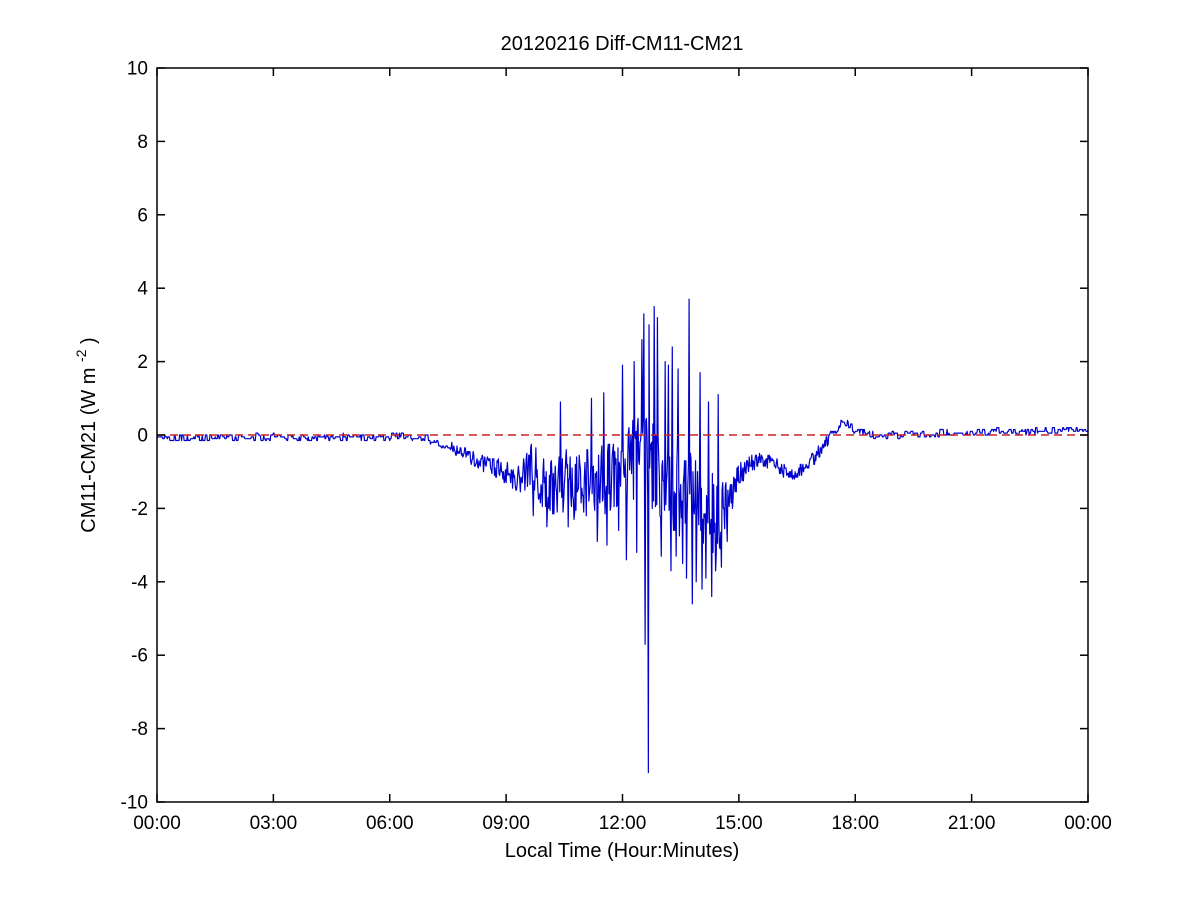 The height and width of the screenshot is (901, 1201). Describe the element at coordinates (622, 44) in the screenshot. I see `chart-title: 20120216 Diff-CM11-CM21` at that location.